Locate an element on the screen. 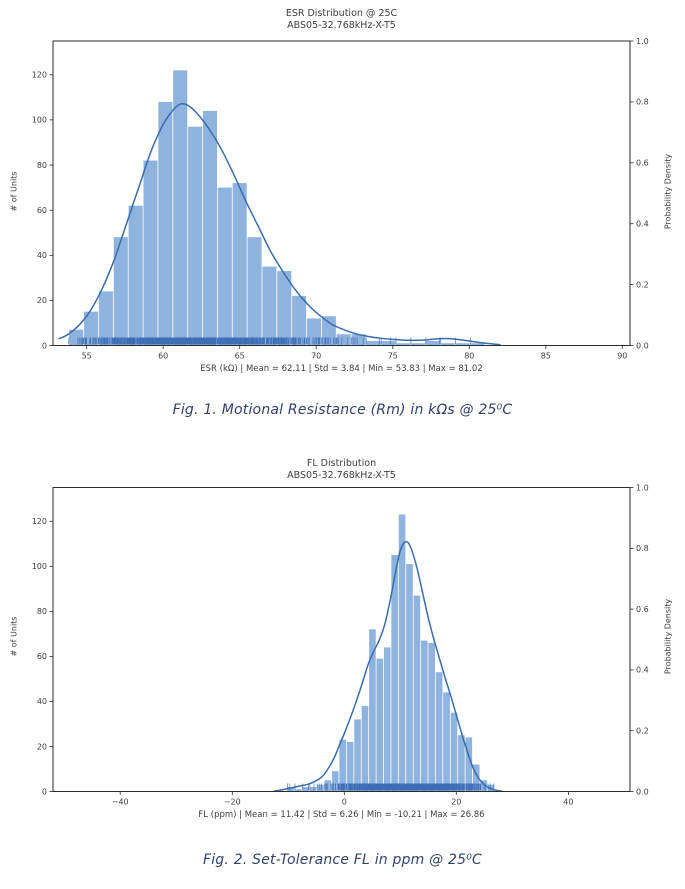 The height and width of the screenshot is (889, 685). chart-title-line1: ESR Distribution @ 25C is located at coordinates (341, 13).